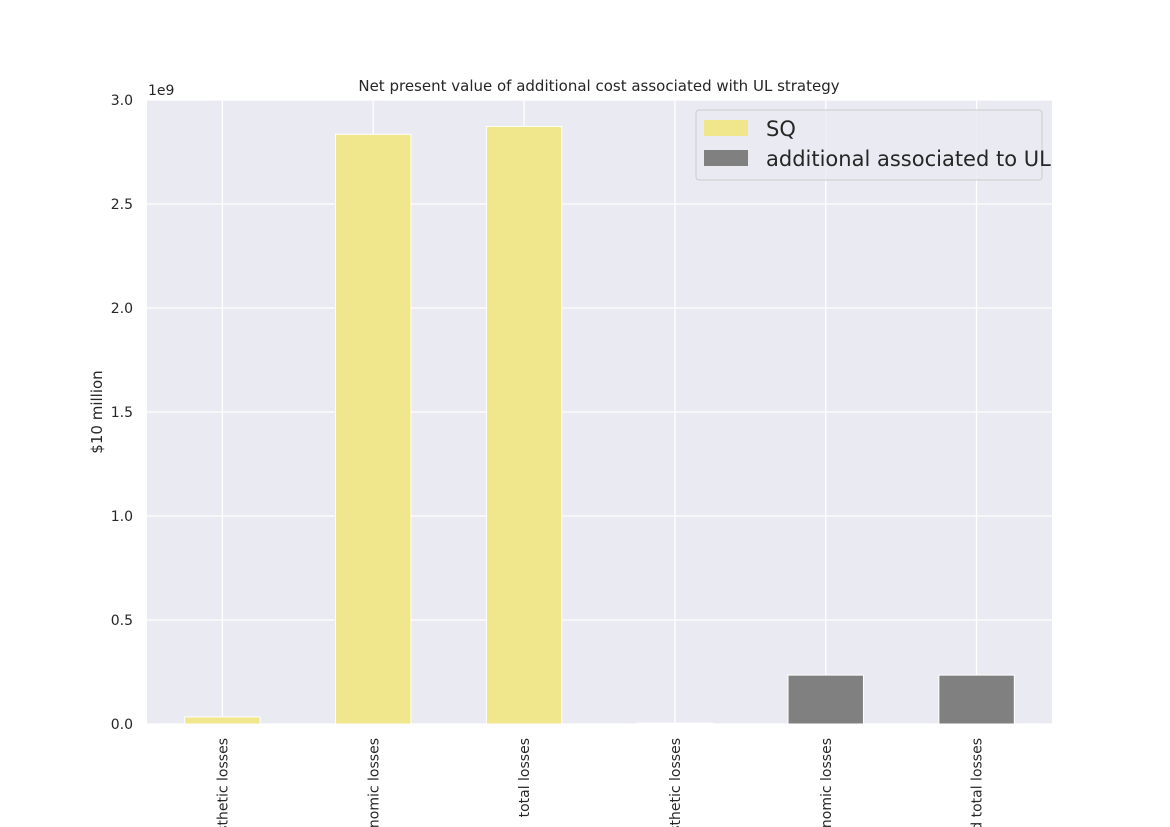 The height and width of the screenshot is (827, 1170). Describe the element at coordinates (122, 101) in the screenshot. I see `y-tick-label: 3.0` at that location.